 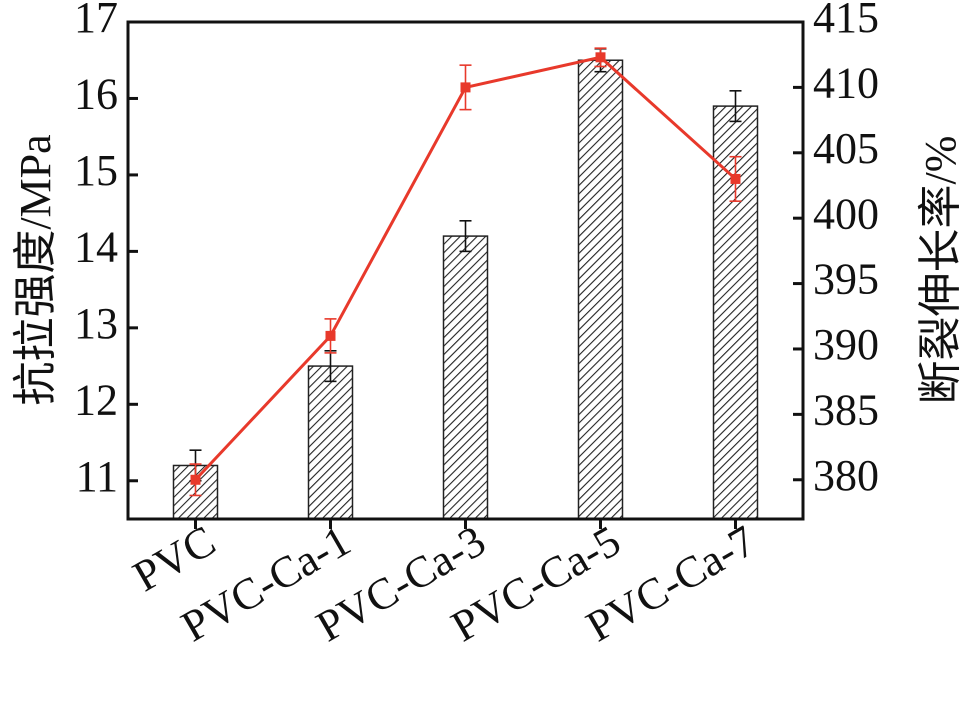 What do you see at coordinates (846, 344) in the screenshot?
I see `y2-tick-label: 390` at bounding box center [846, 344].